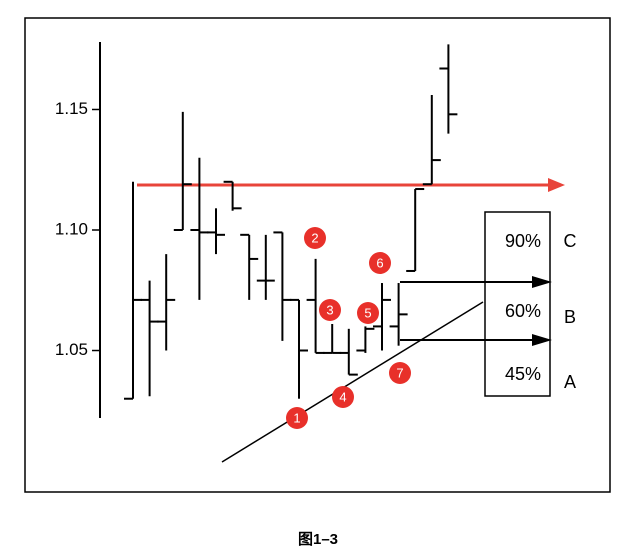 The height and width of the screenshot is (558, 636). Describe the element at coordinates (352, 382) in the screenshot. I see `trend-line` at that location.